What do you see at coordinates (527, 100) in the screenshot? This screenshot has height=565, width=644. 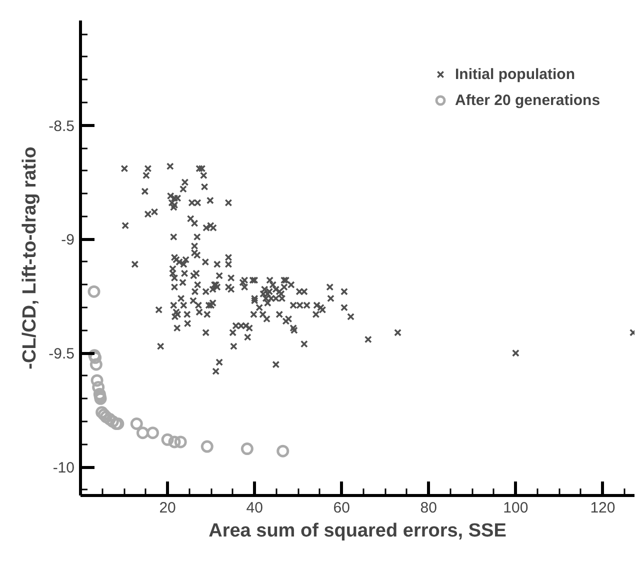 I see `legend-label: After 20 generations` at bounding box center [527, 100].